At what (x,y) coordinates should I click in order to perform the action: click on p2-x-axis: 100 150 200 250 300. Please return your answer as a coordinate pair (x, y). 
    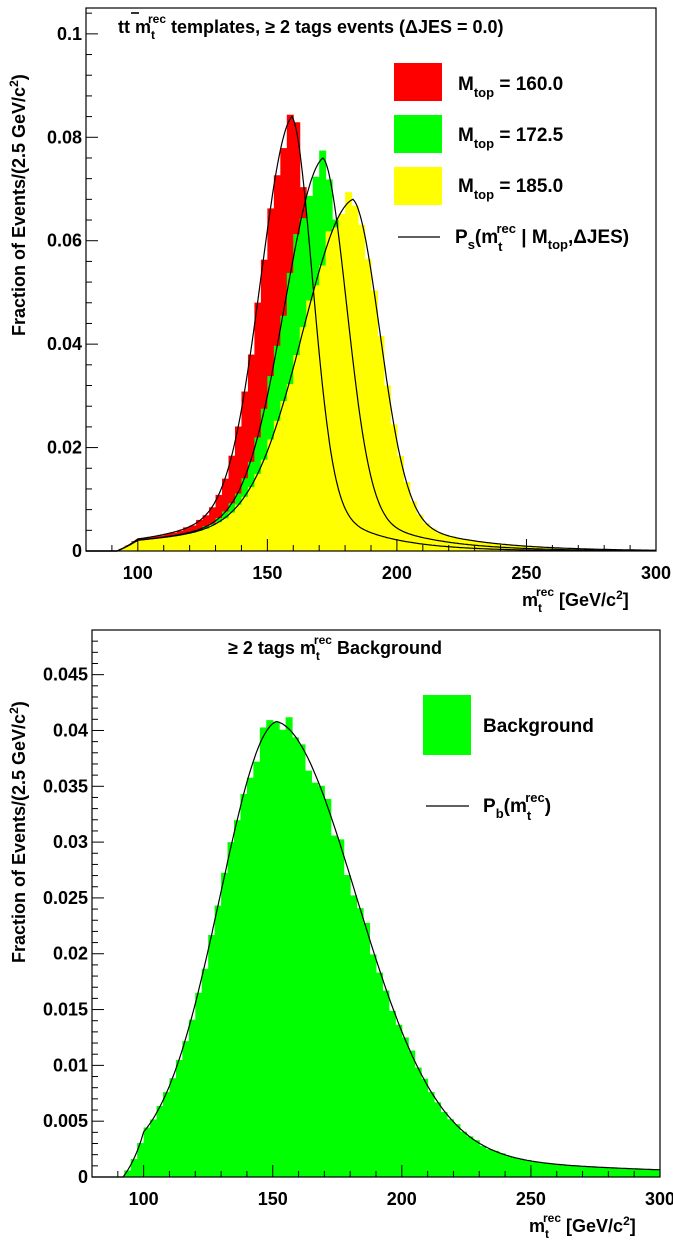
    Looking at the image, I should click on (382, 1187).